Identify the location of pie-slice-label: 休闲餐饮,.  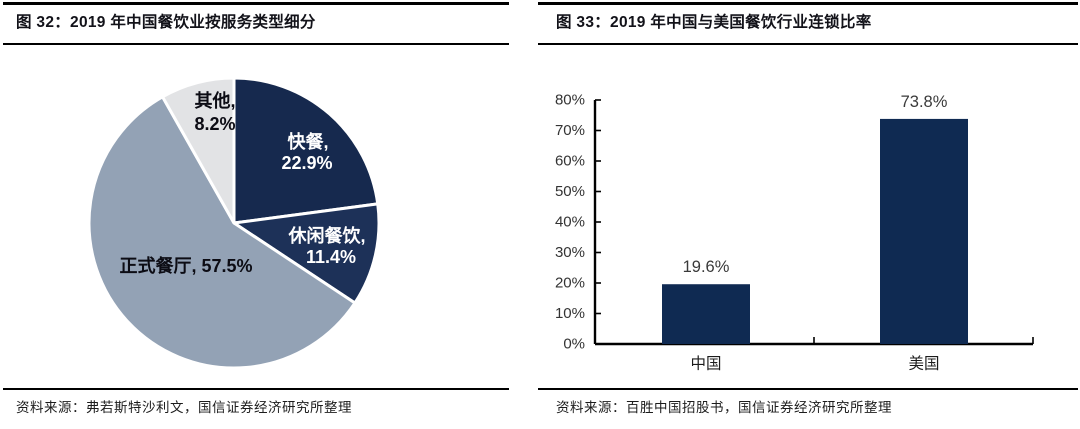
(326, 235).